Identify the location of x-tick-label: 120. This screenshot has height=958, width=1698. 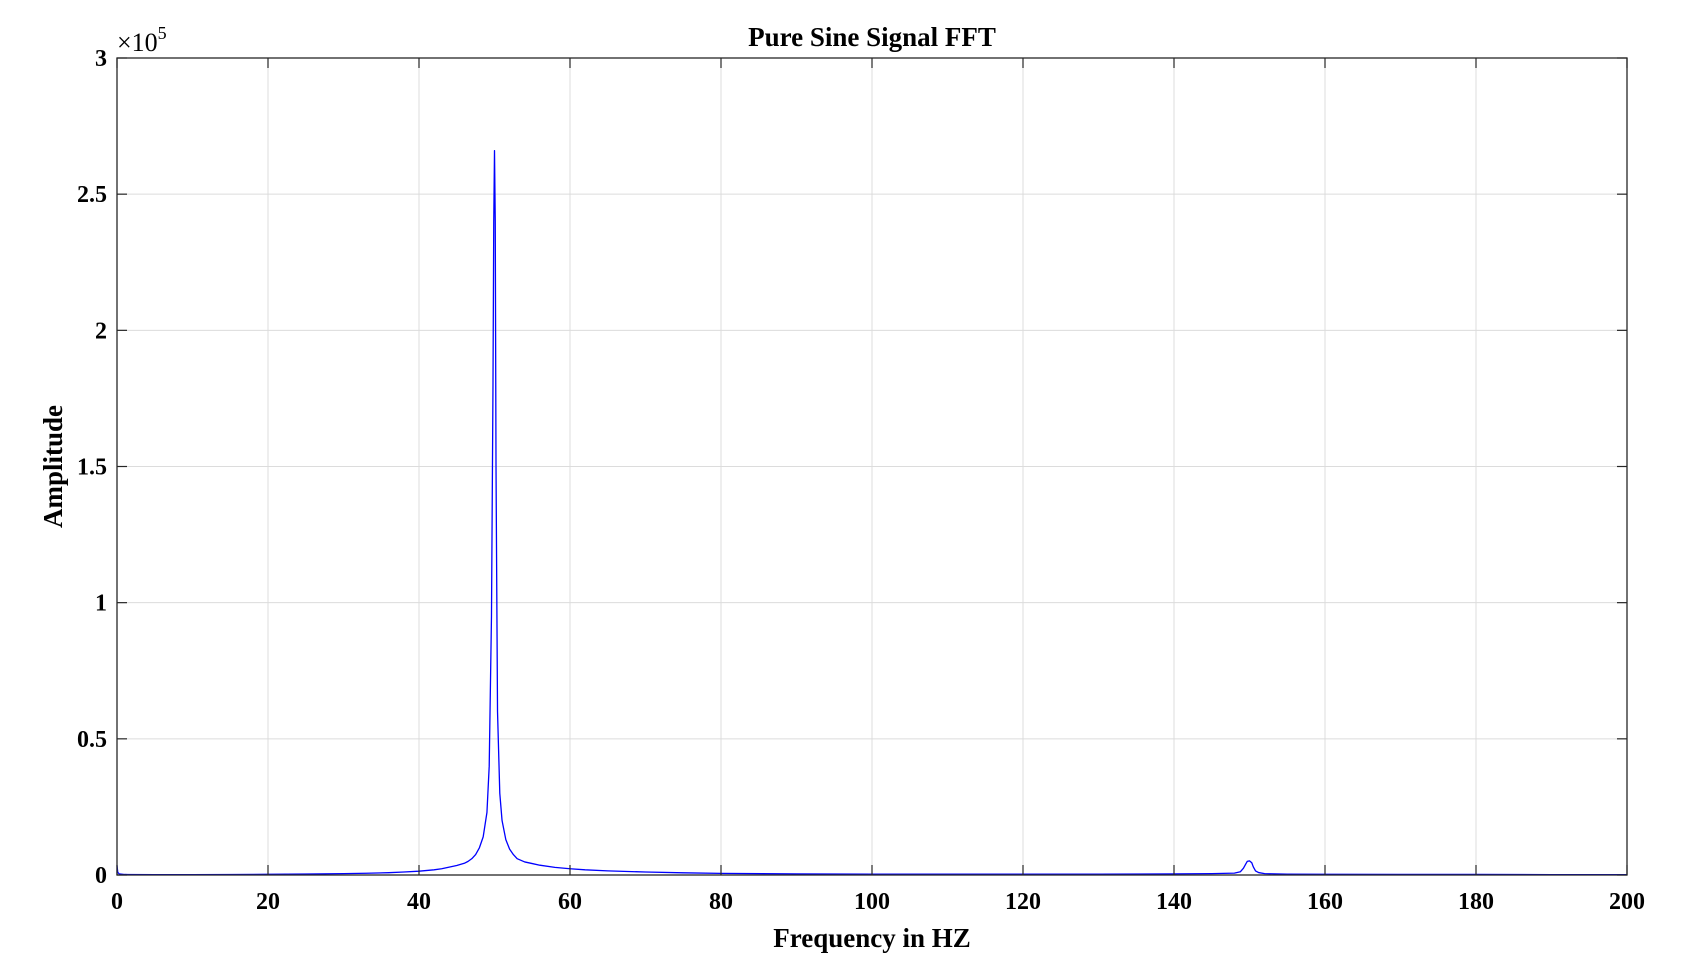
(1023, 902).